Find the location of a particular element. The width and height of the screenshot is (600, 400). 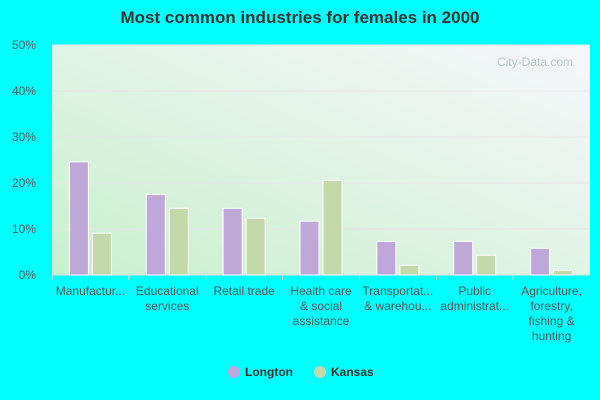

legend-label: Longton is located at coordinates (269, 372).